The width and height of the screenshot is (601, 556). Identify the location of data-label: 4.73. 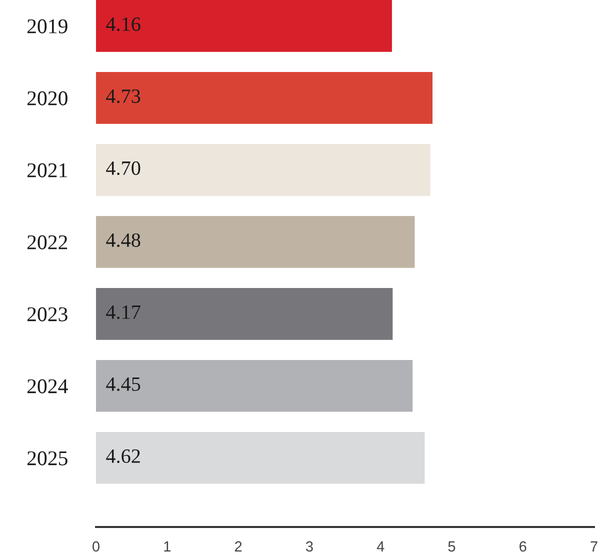
(123, 96).